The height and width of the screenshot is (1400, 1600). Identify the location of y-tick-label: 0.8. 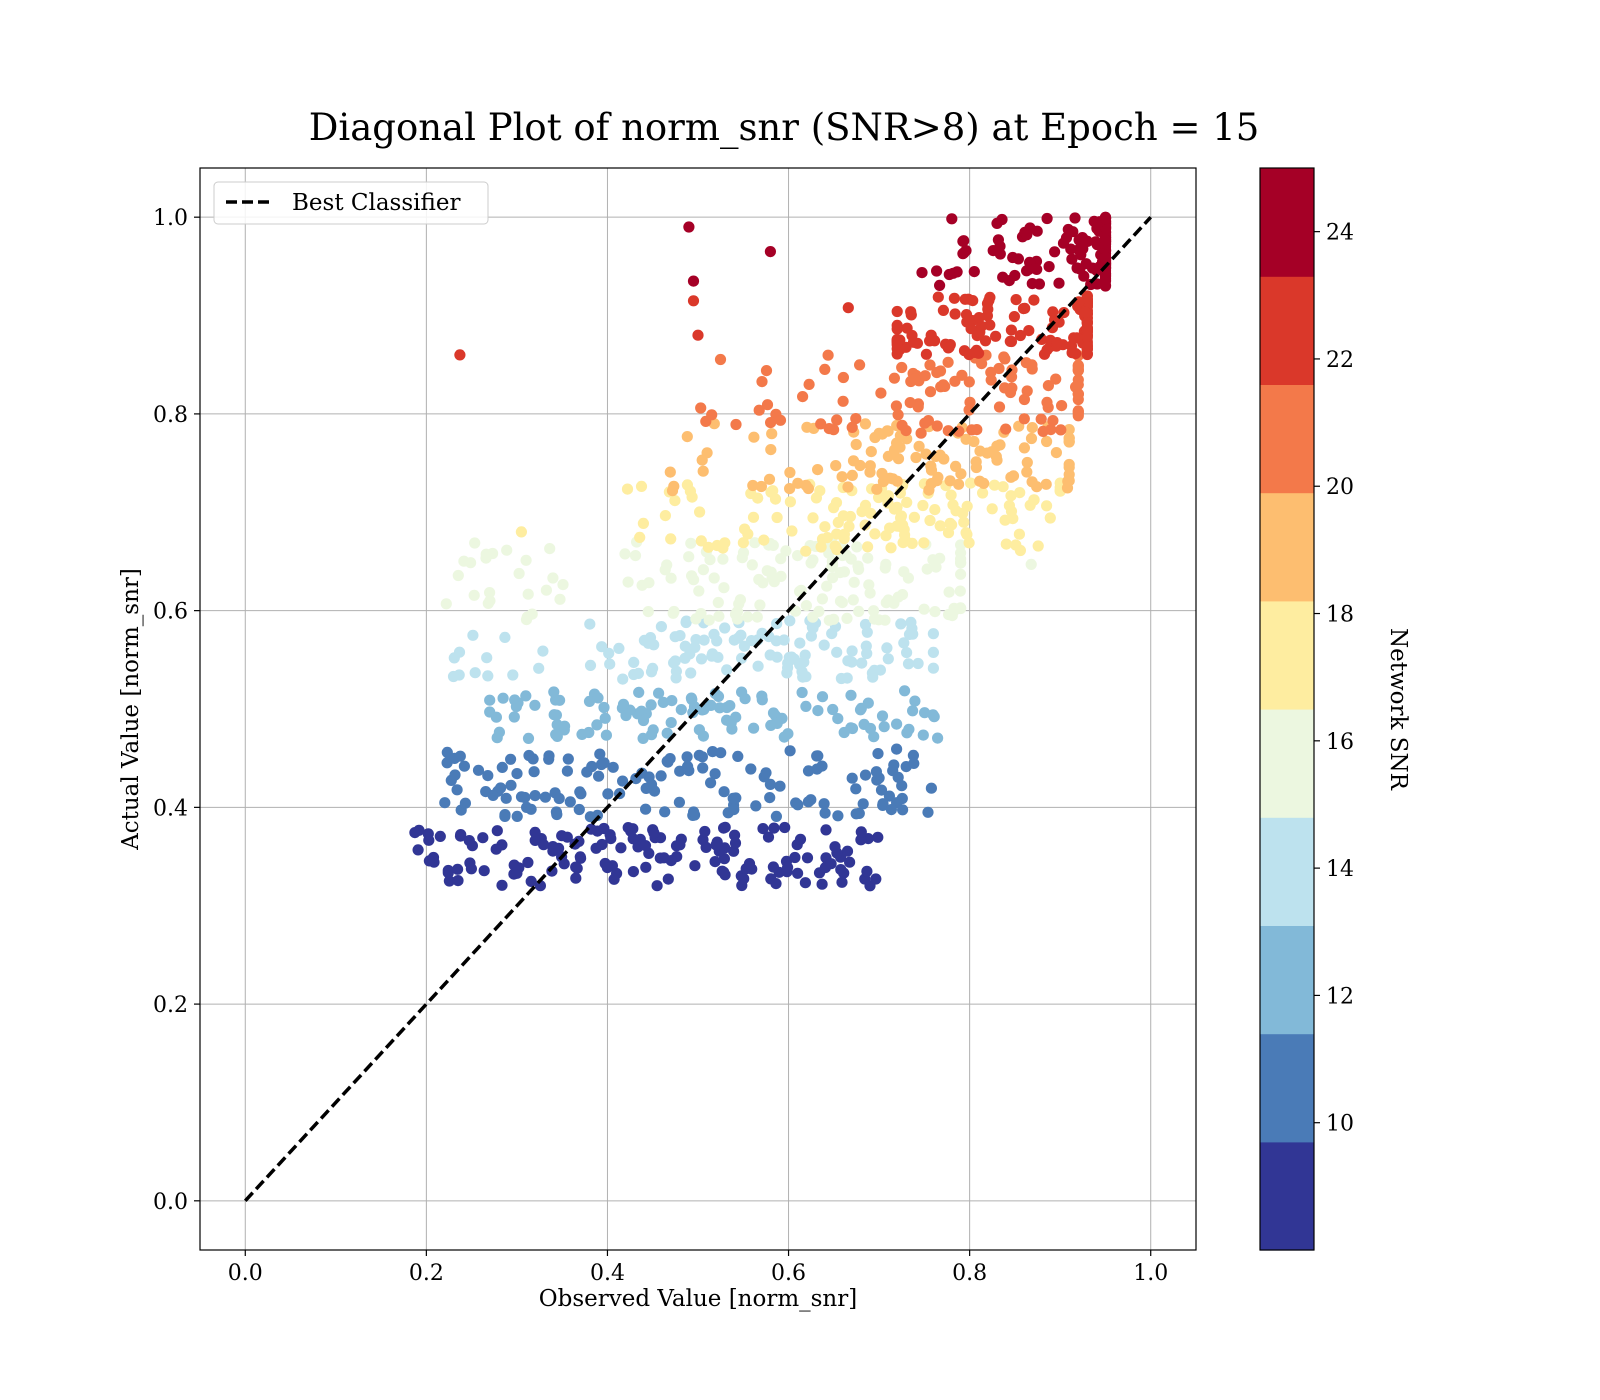
(170, 415).